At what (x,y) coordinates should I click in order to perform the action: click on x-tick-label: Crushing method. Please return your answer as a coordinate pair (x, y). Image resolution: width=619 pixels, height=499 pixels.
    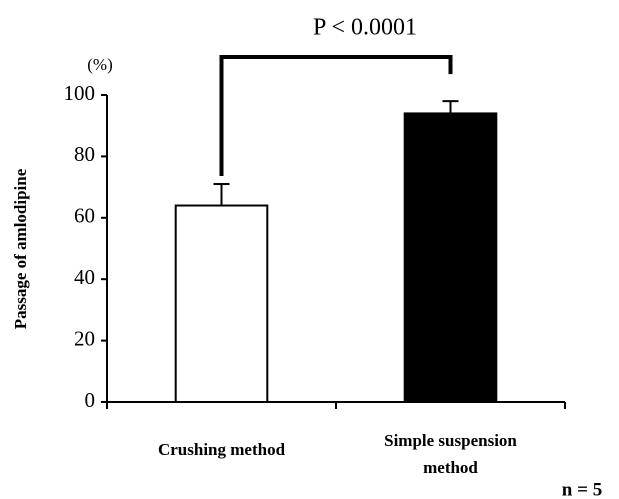
    Looking at the image, I should click on (222, 449).